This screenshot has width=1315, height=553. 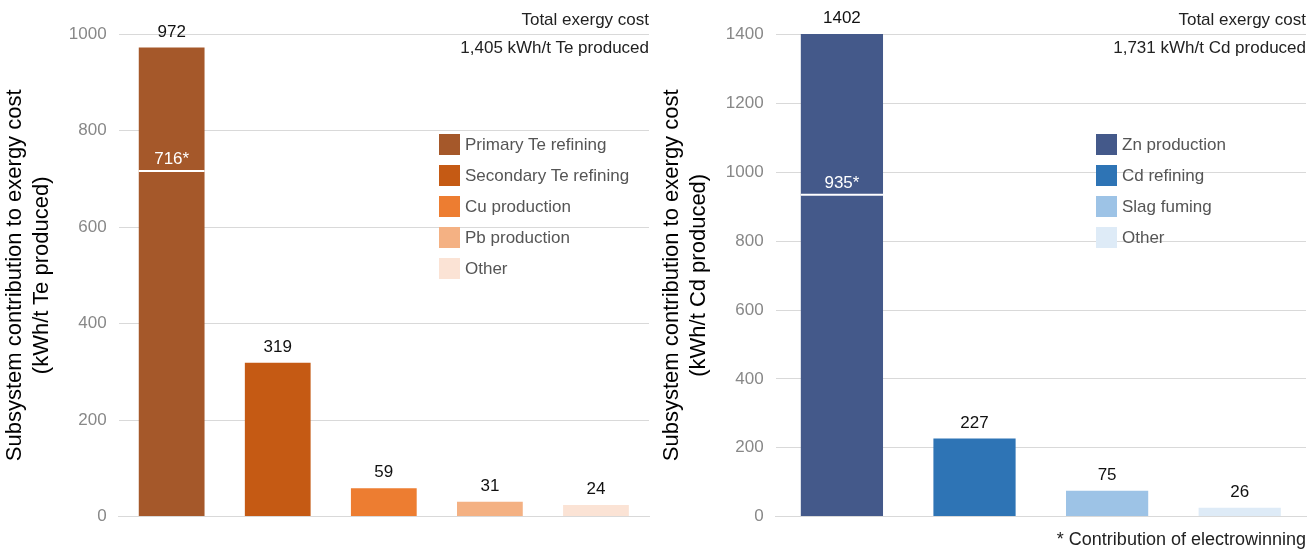 I want to click on ref-line-label: 935*, so click(x=842, y=182).